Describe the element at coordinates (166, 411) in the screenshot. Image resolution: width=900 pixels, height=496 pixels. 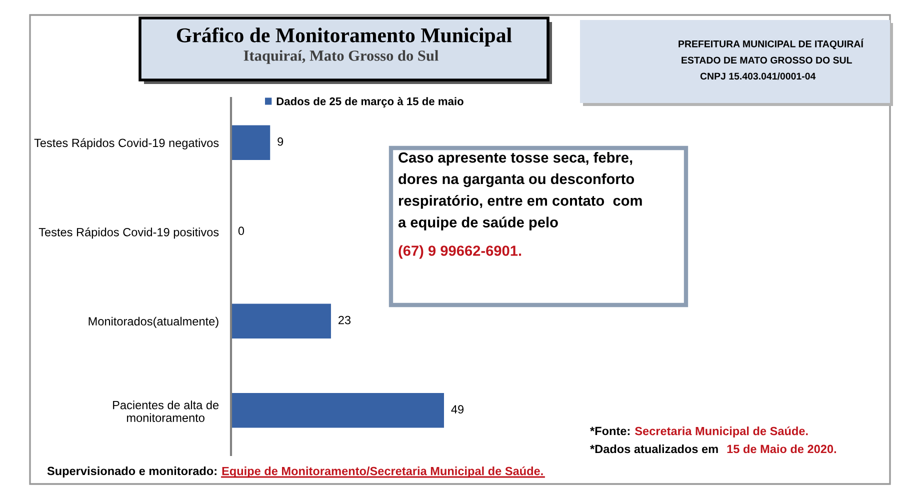
I see `y-tick-label: Pacientes de alta de monitoramento` at that location.